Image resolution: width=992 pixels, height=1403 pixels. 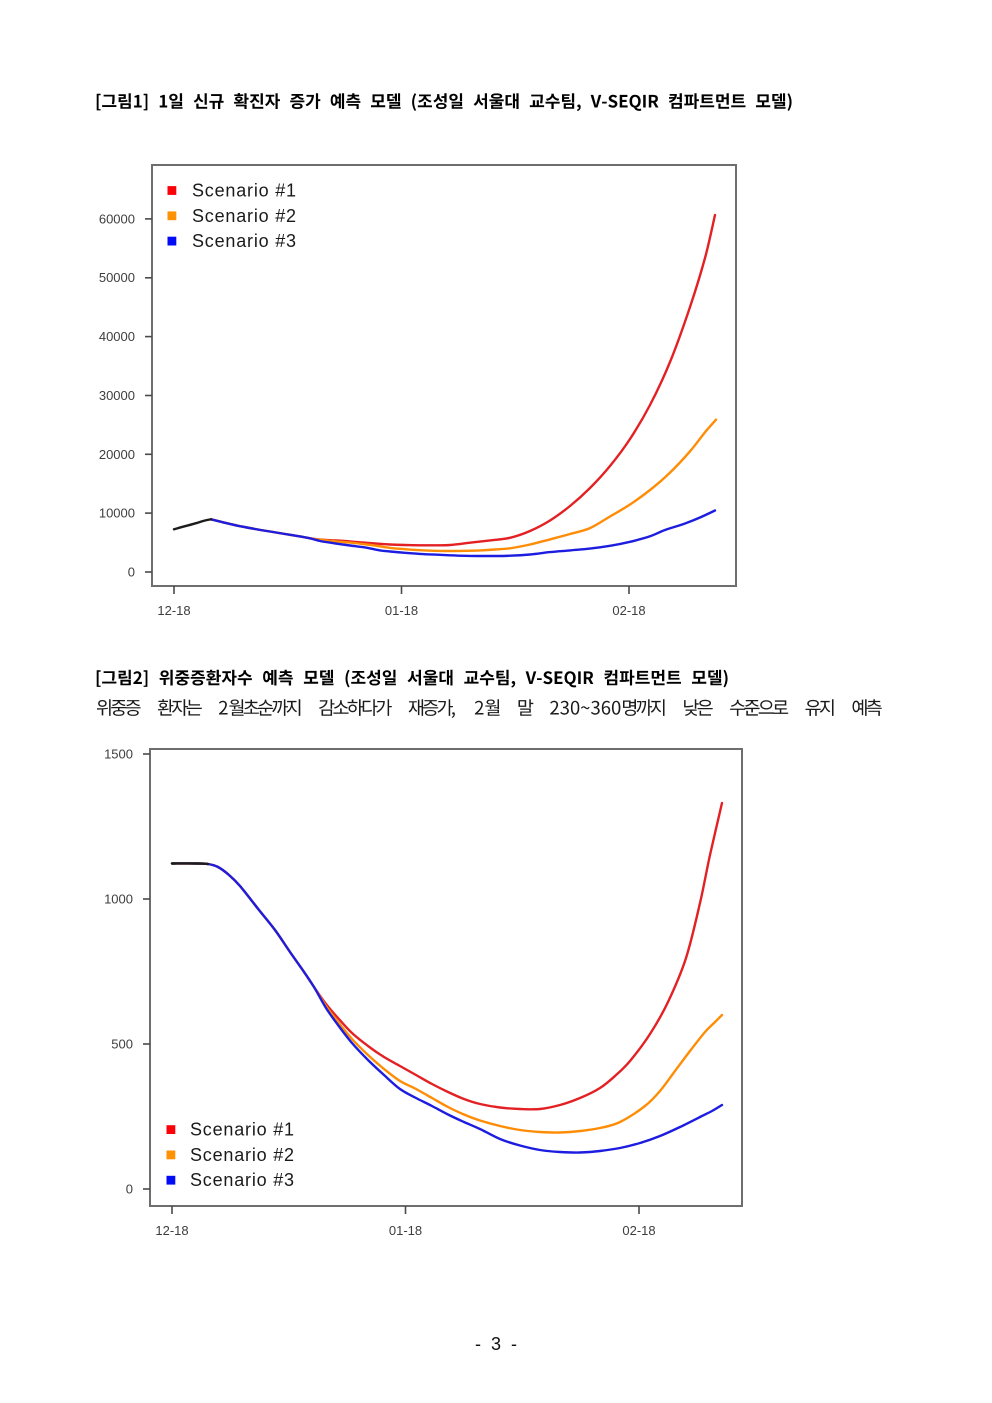 I want to click on svg-text: 1000, so click(x=118, y=899).